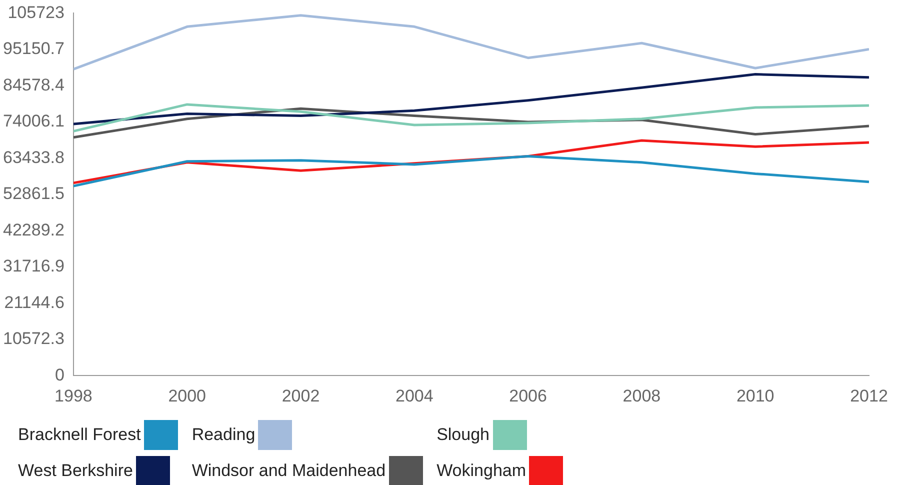 The image size is (899, 485). Describe the element at coordinates (187, 396) in the screenshot. I see `x-tick-label: 2000` at that location.